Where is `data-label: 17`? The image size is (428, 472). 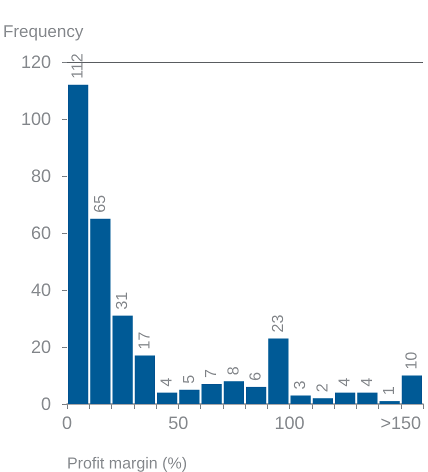 data-label: 17 is located at coordinates (145, 341).